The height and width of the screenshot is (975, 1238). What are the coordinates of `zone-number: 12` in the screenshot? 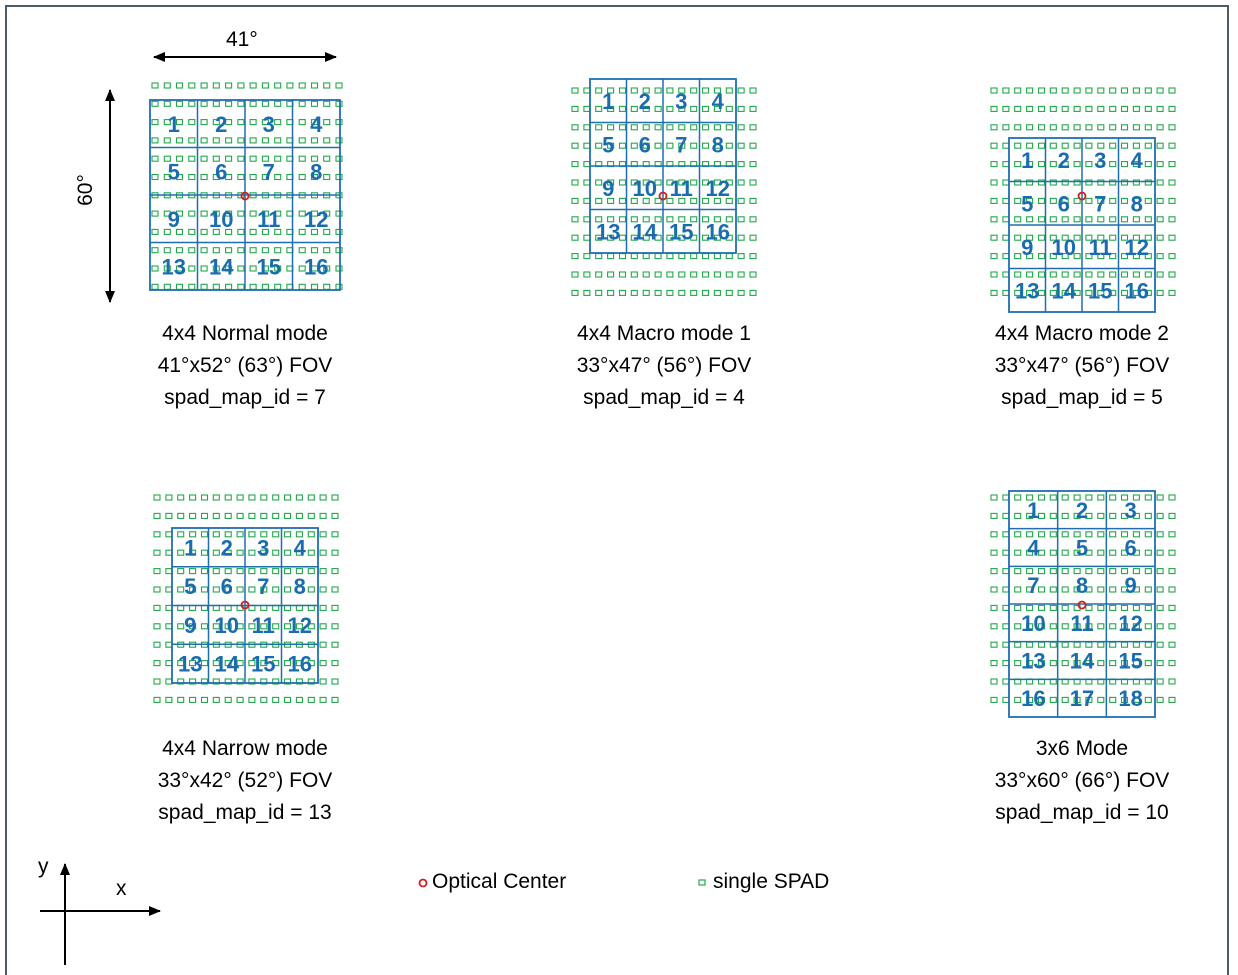 It's located at (1137, 247).